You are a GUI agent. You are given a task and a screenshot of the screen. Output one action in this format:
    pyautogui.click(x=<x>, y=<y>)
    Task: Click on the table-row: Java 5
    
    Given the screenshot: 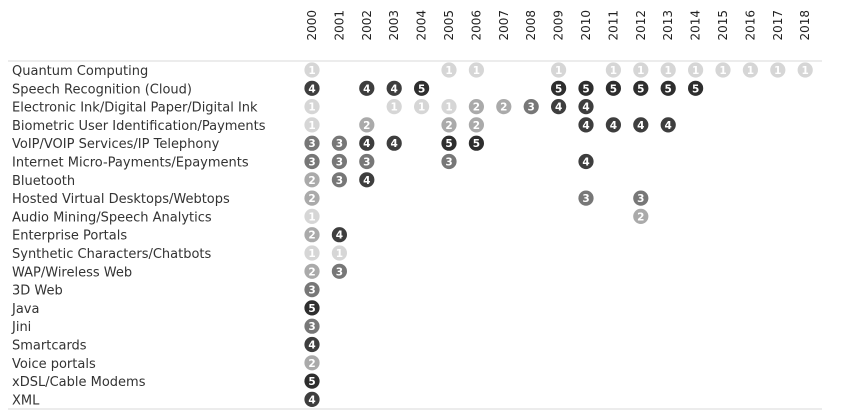 What is the action you would take?
    pyautogui.click(x=165, y=308)
    